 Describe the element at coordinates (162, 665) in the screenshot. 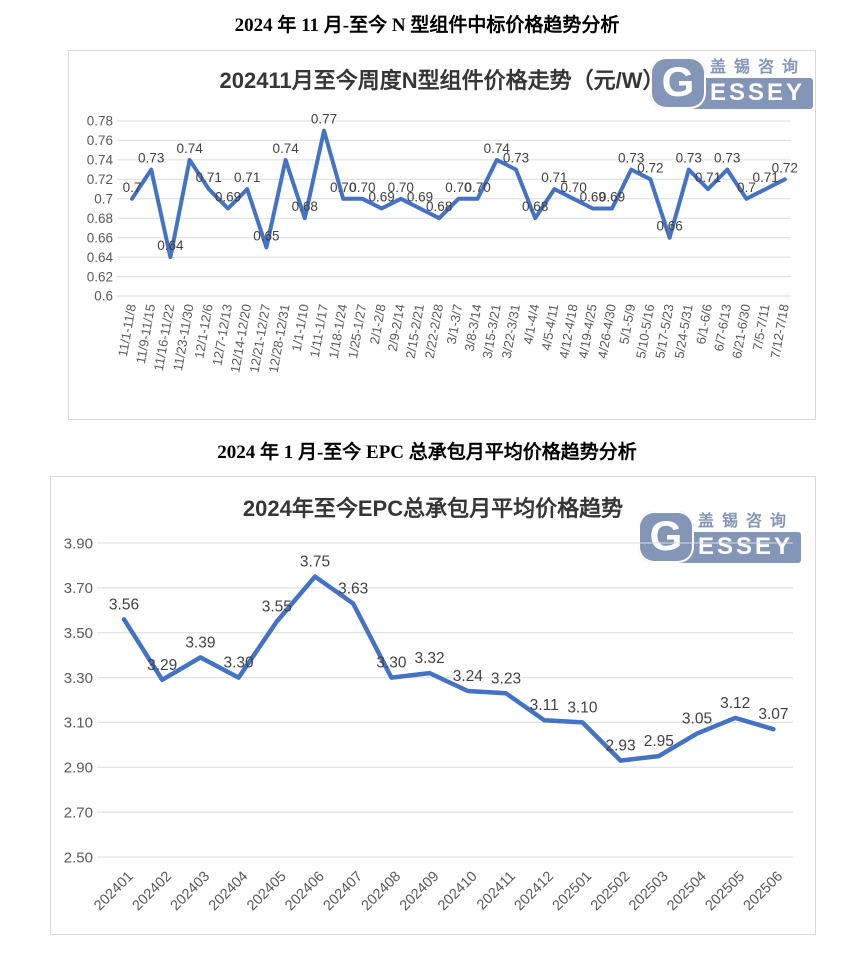

I see `data-label: 3.29` at that location.